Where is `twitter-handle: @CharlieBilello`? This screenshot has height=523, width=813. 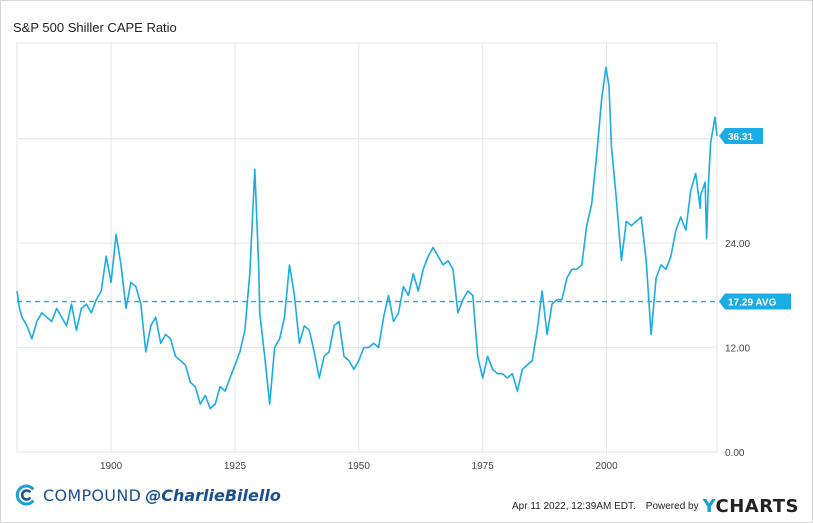 twitter-handle: @CharlieBilello is located at coordinates (213, 495).